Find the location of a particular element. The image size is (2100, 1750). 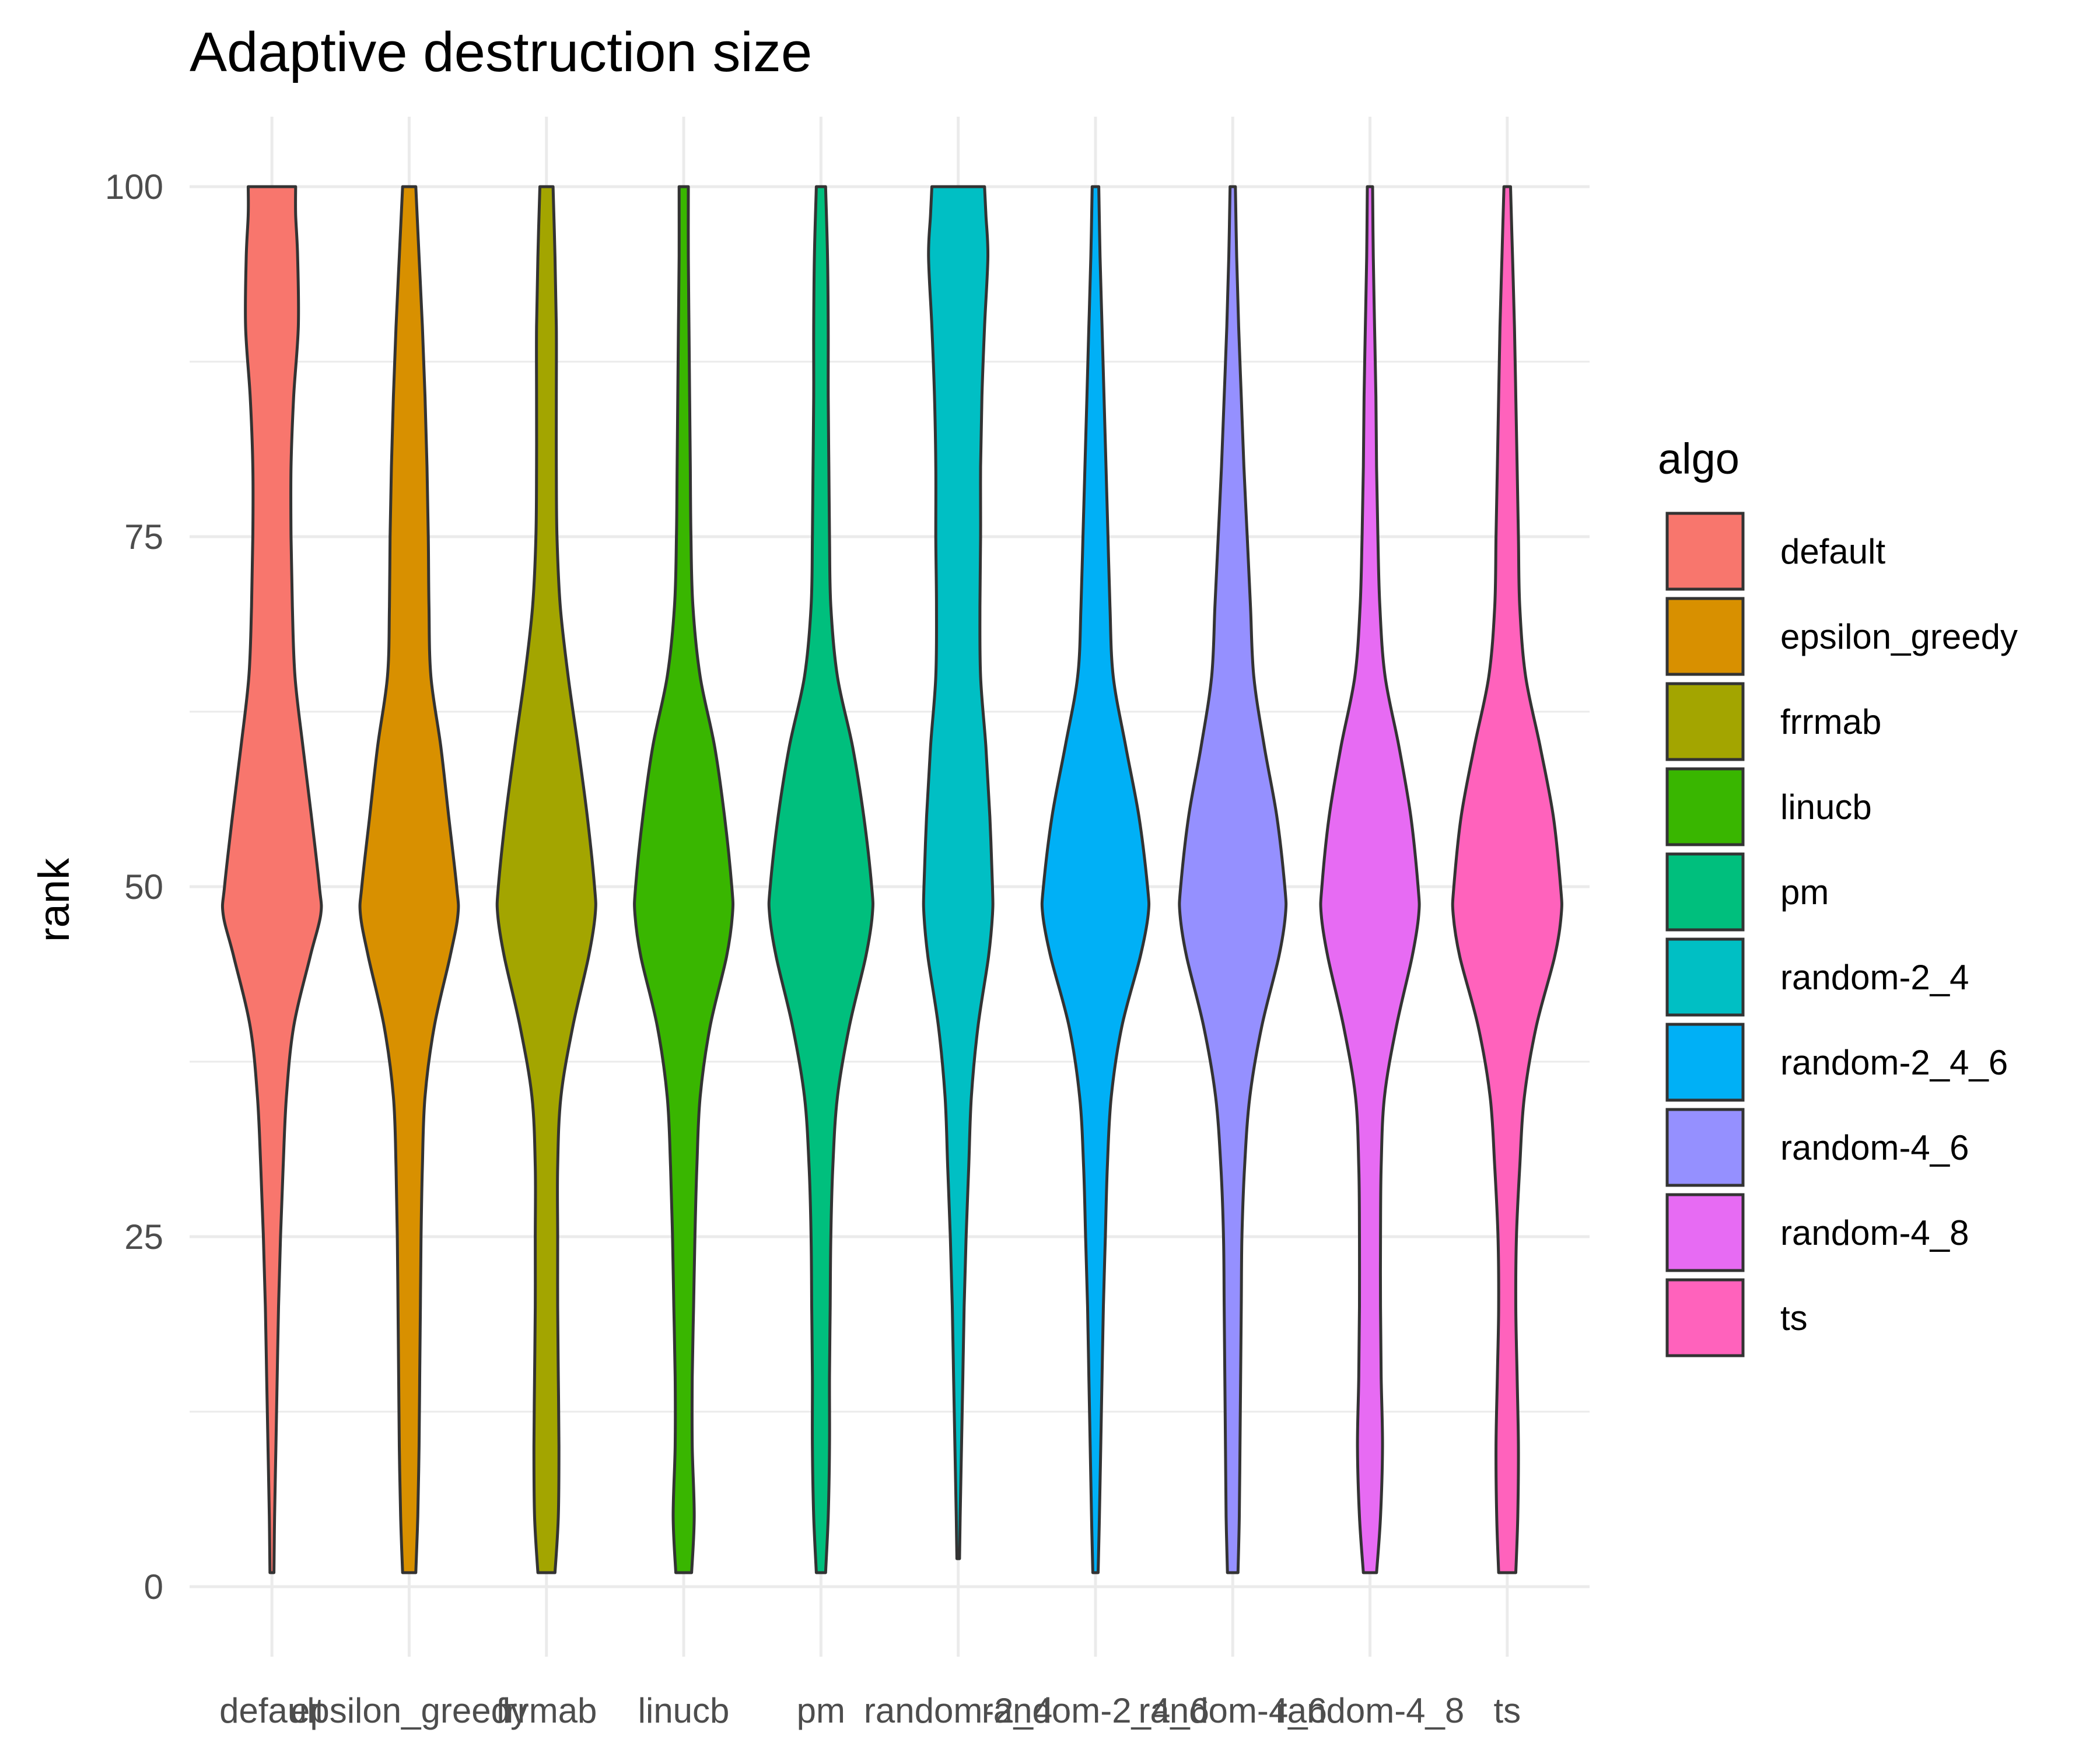

legend-key-epsilon_greedy is located at coordinates (1705, 636).